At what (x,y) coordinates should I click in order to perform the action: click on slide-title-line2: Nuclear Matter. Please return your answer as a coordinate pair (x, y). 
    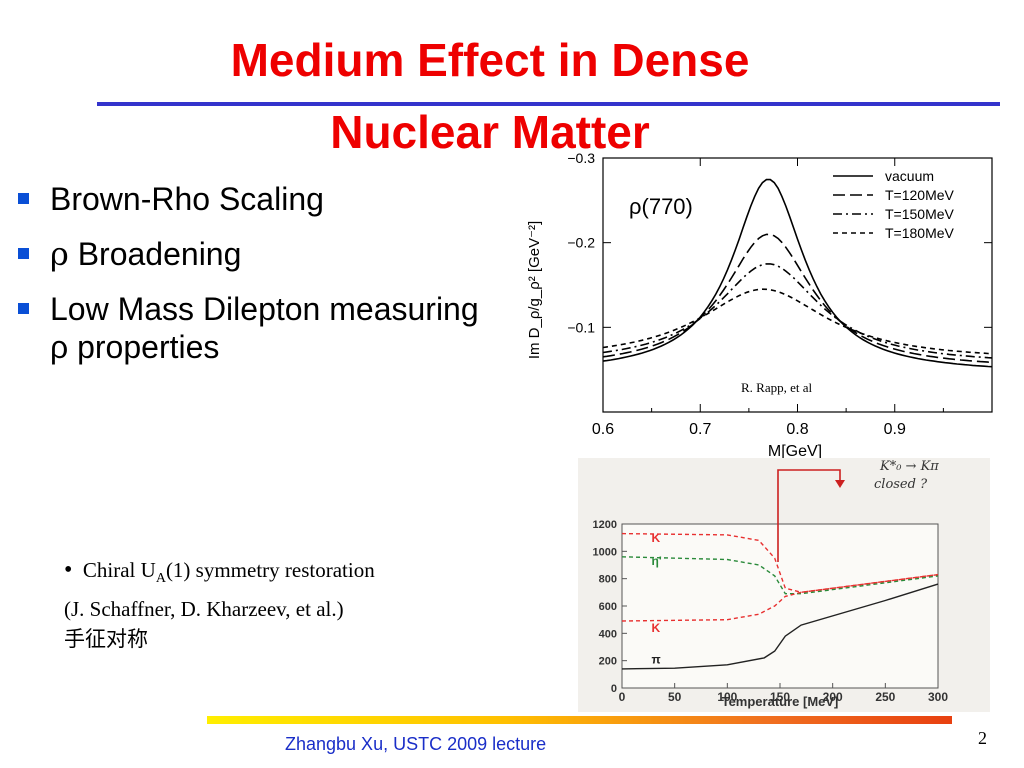
    Looking at the image, I should click on (490, 132).